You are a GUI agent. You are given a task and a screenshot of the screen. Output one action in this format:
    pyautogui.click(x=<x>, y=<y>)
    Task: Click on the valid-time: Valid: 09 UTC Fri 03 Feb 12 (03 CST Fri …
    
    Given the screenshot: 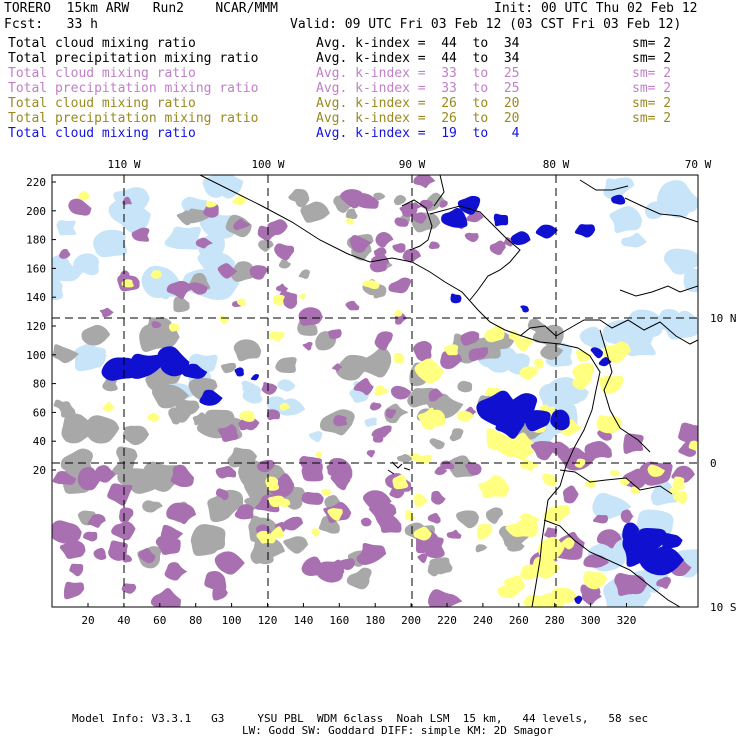 What is the action you would take?
    pyautogui.click(x=486, y=24)
    